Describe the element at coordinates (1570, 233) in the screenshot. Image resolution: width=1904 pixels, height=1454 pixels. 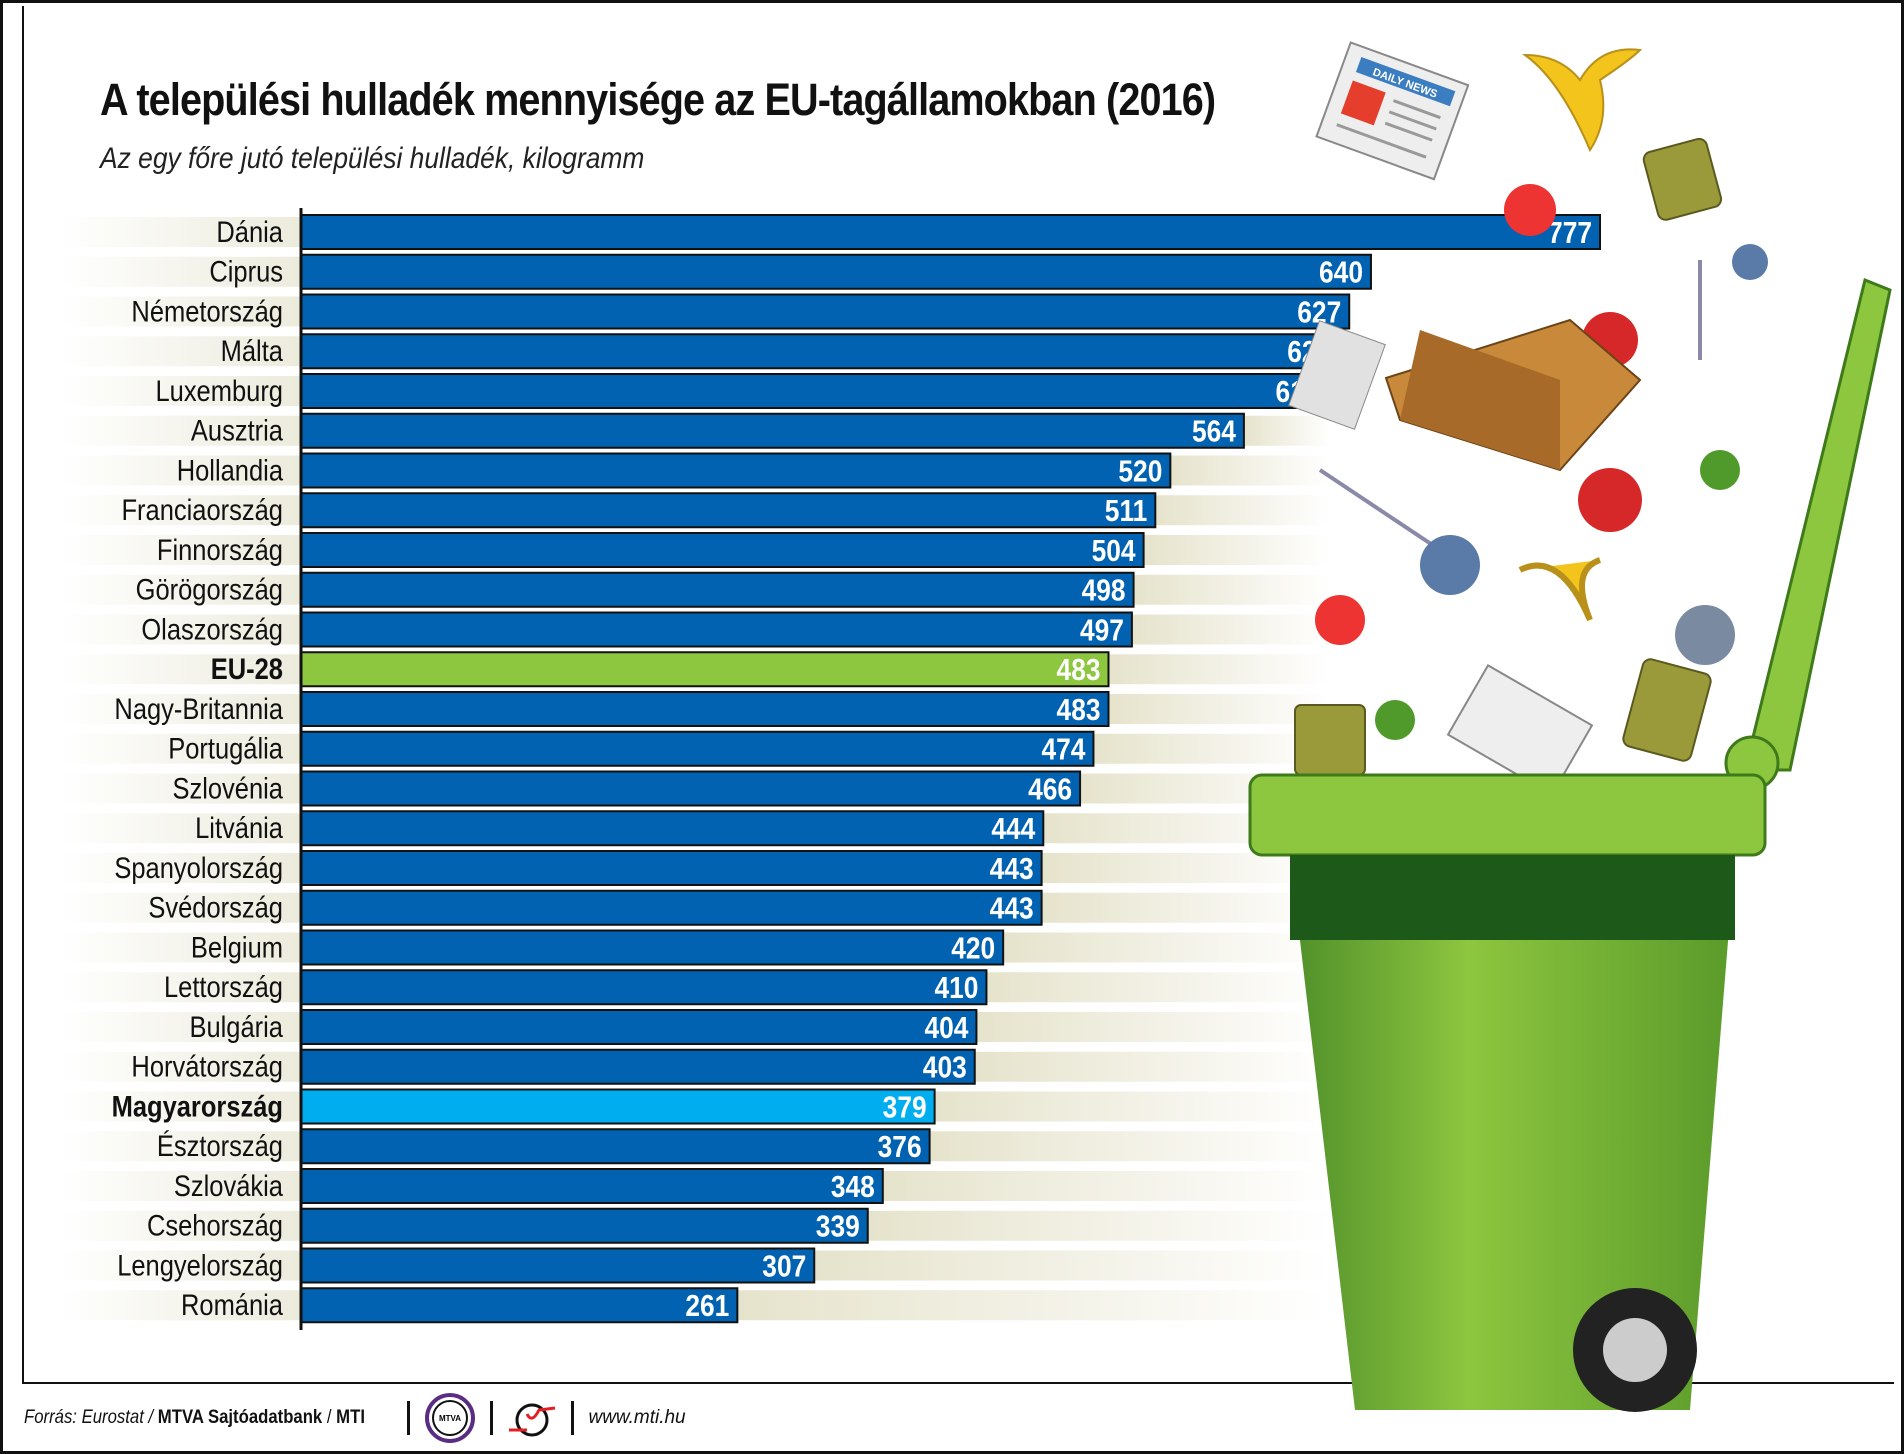
I see `data-label: 777` at that location.